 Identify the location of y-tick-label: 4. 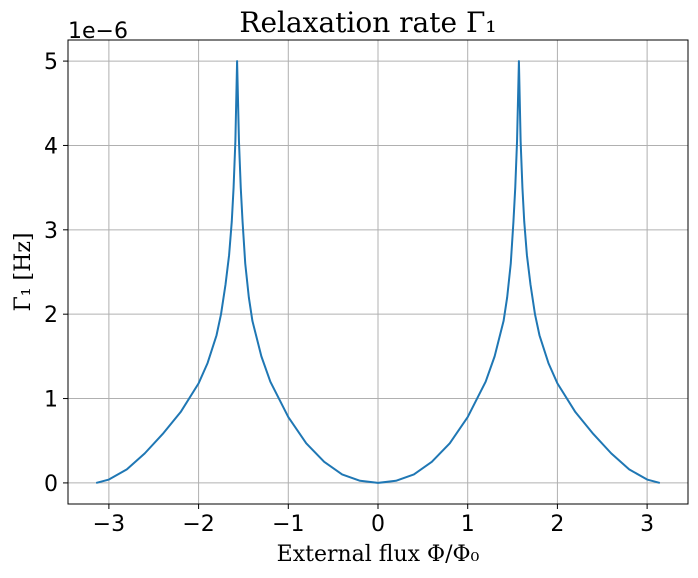
(51, 146).